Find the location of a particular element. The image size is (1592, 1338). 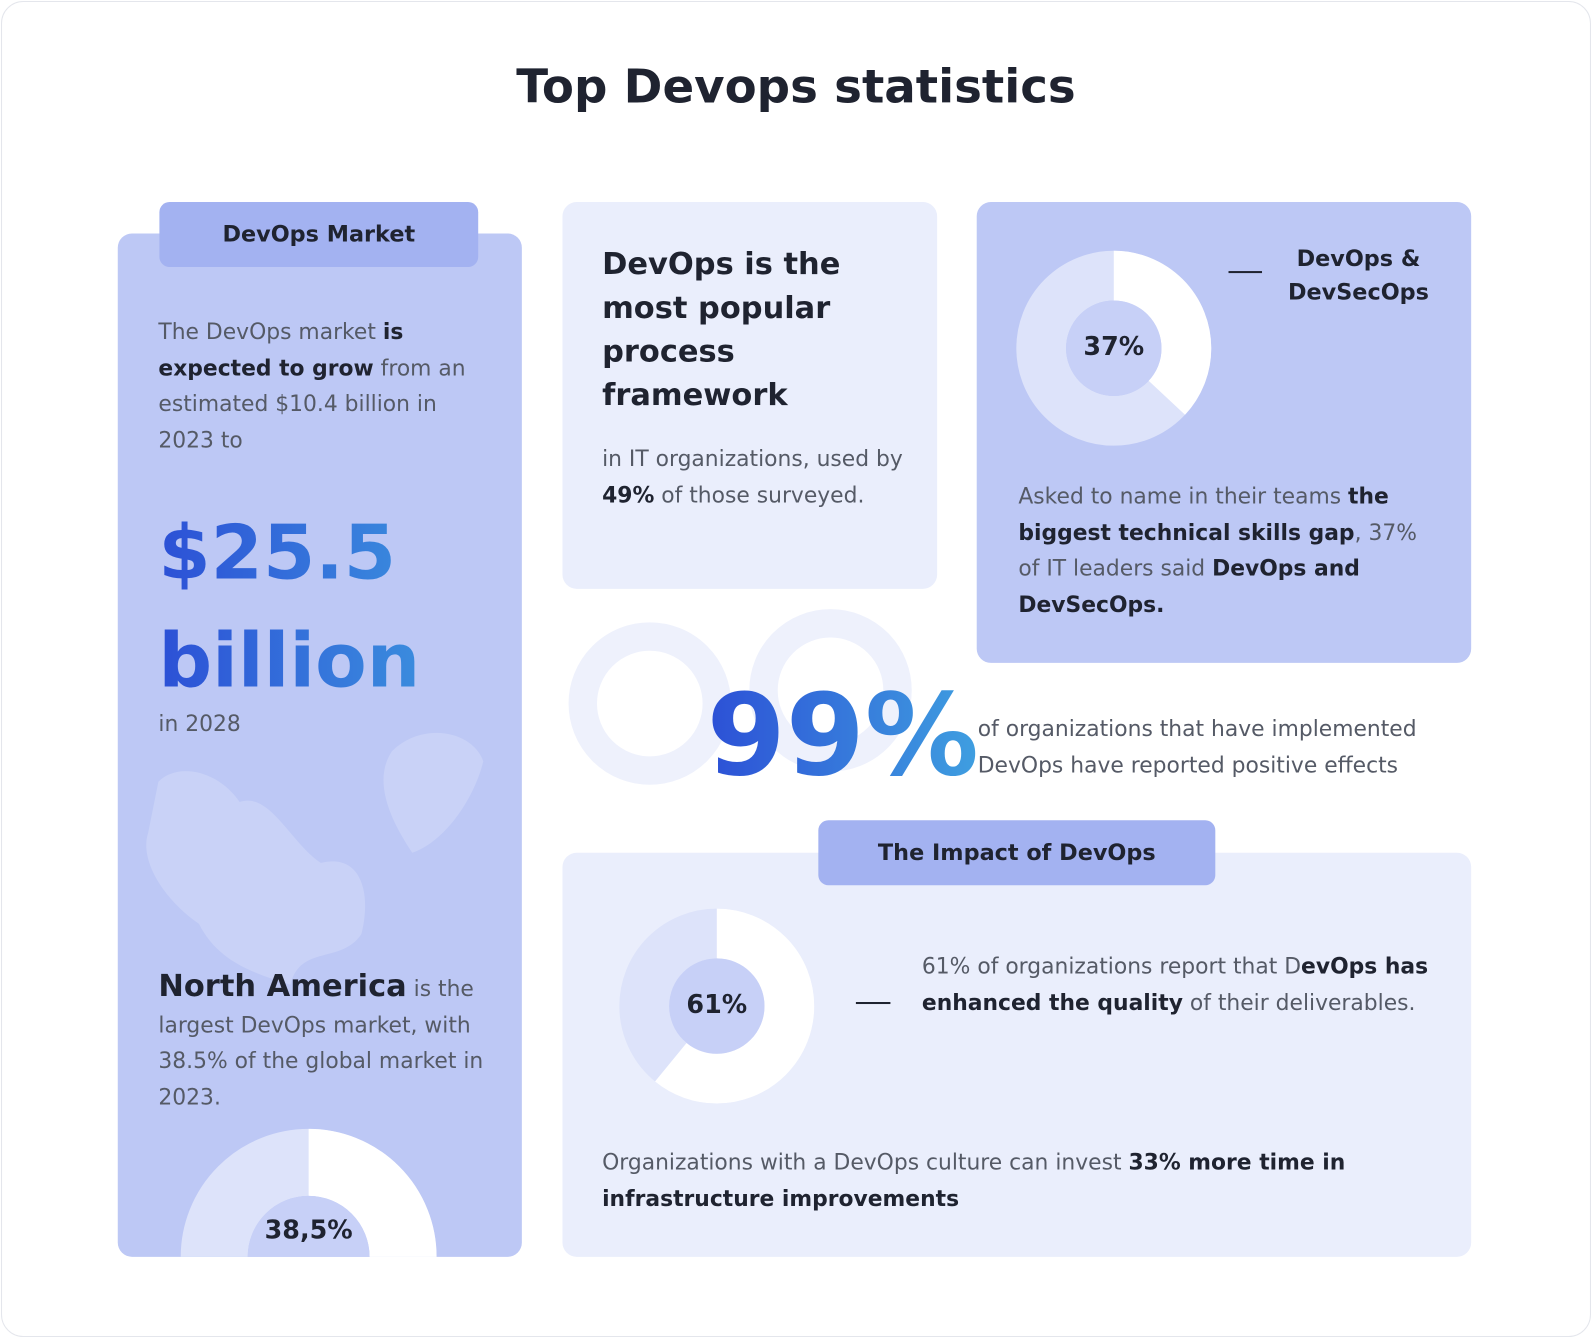

donut-label: 61% is located at coordinates (716, 1004).